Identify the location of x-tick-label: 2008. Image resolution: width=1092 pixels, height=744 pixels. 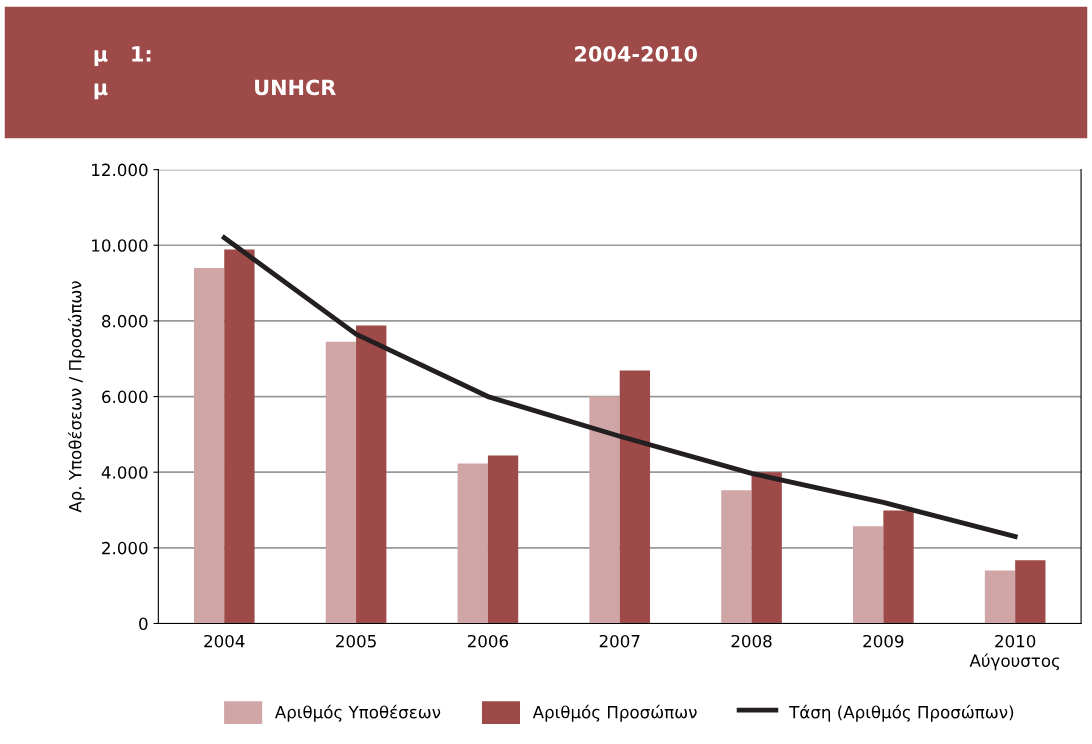
(751, 641).